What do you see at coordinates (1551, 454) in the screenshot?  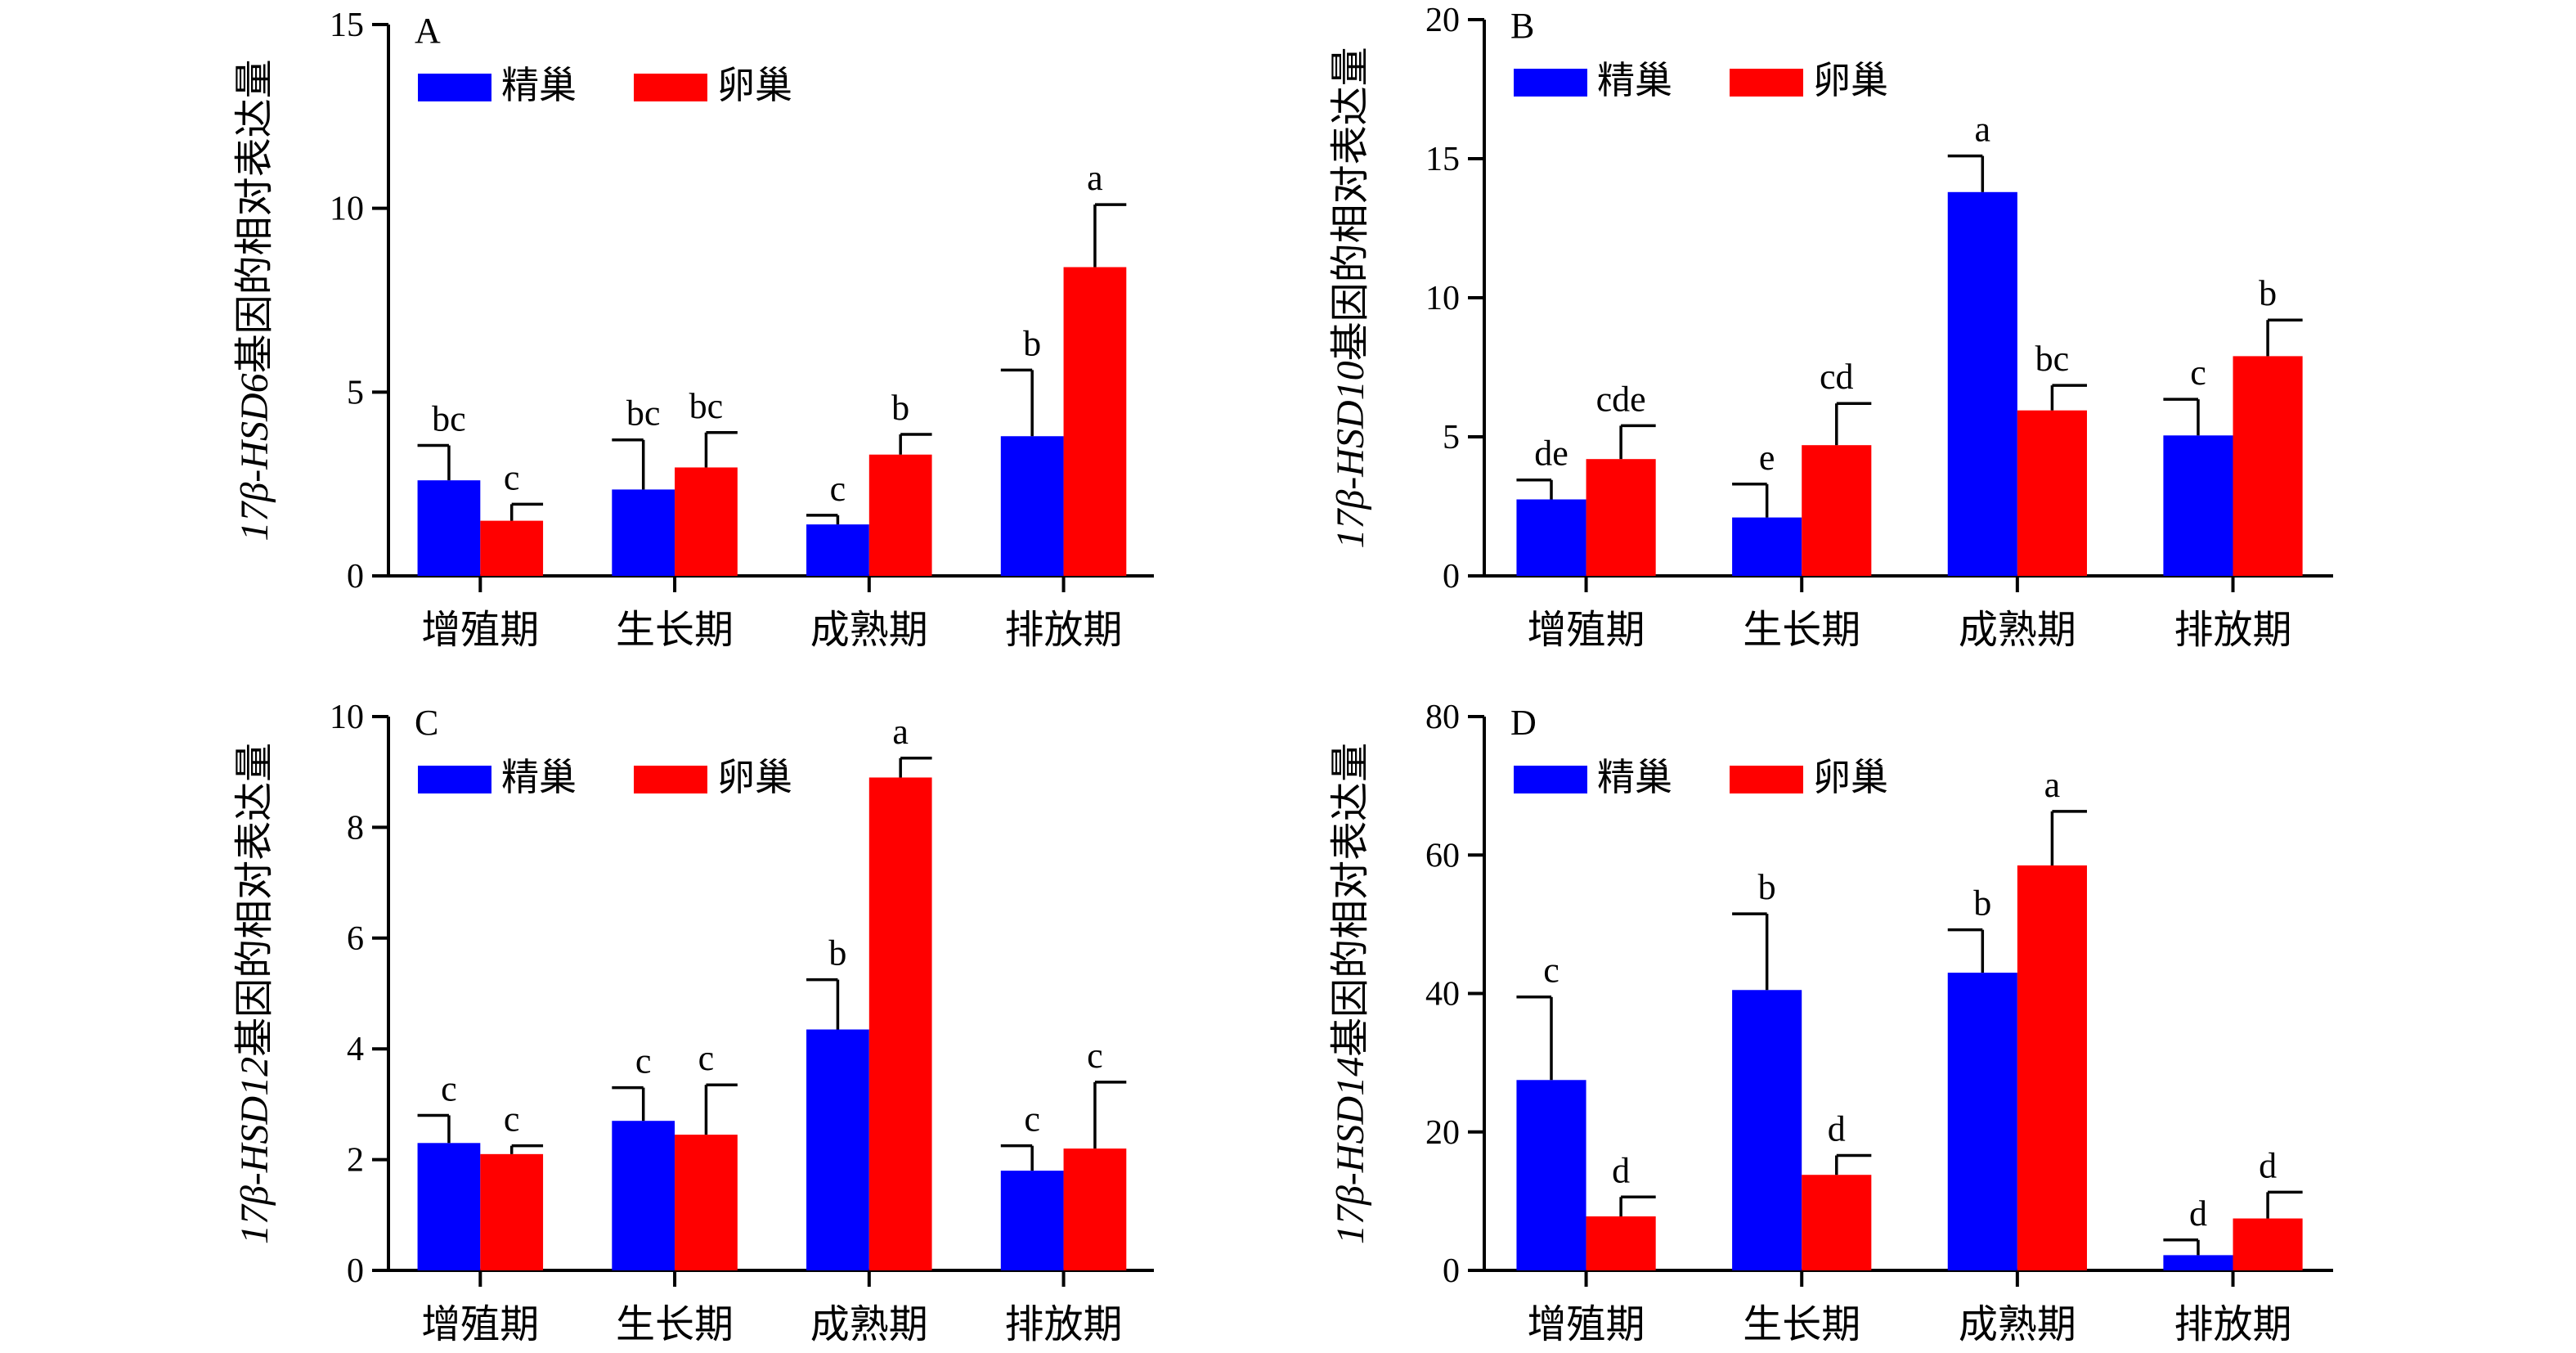 I see `significance-letter: de` at bounding box center [1551, 454].